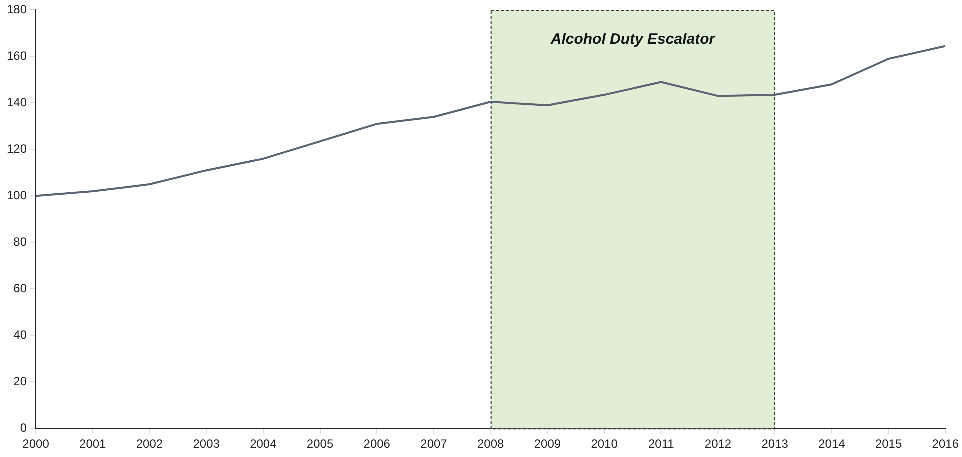 The image size is (962, 457). I want to click on x-tick-label: 2010, so click(604, 444).